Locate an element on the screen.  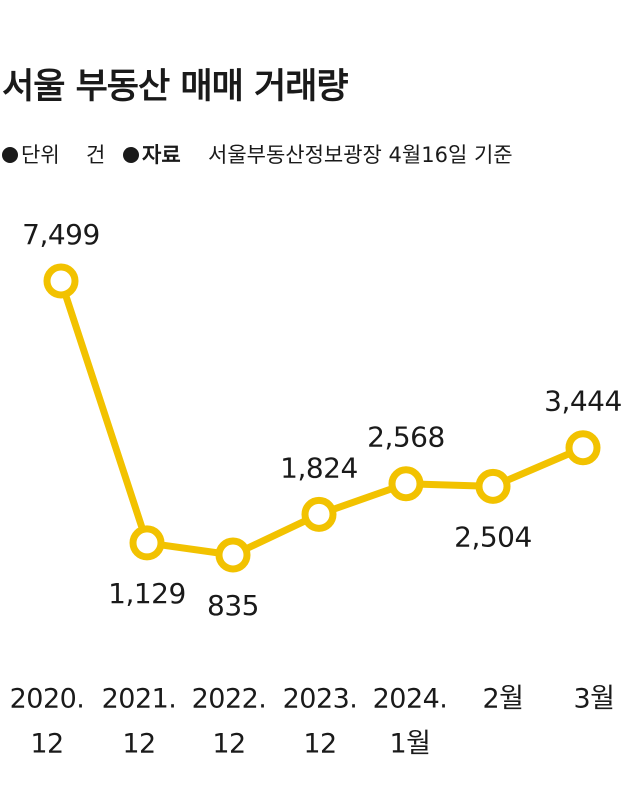
x-tick-label: 2023. is located at coordinates (320, 699).